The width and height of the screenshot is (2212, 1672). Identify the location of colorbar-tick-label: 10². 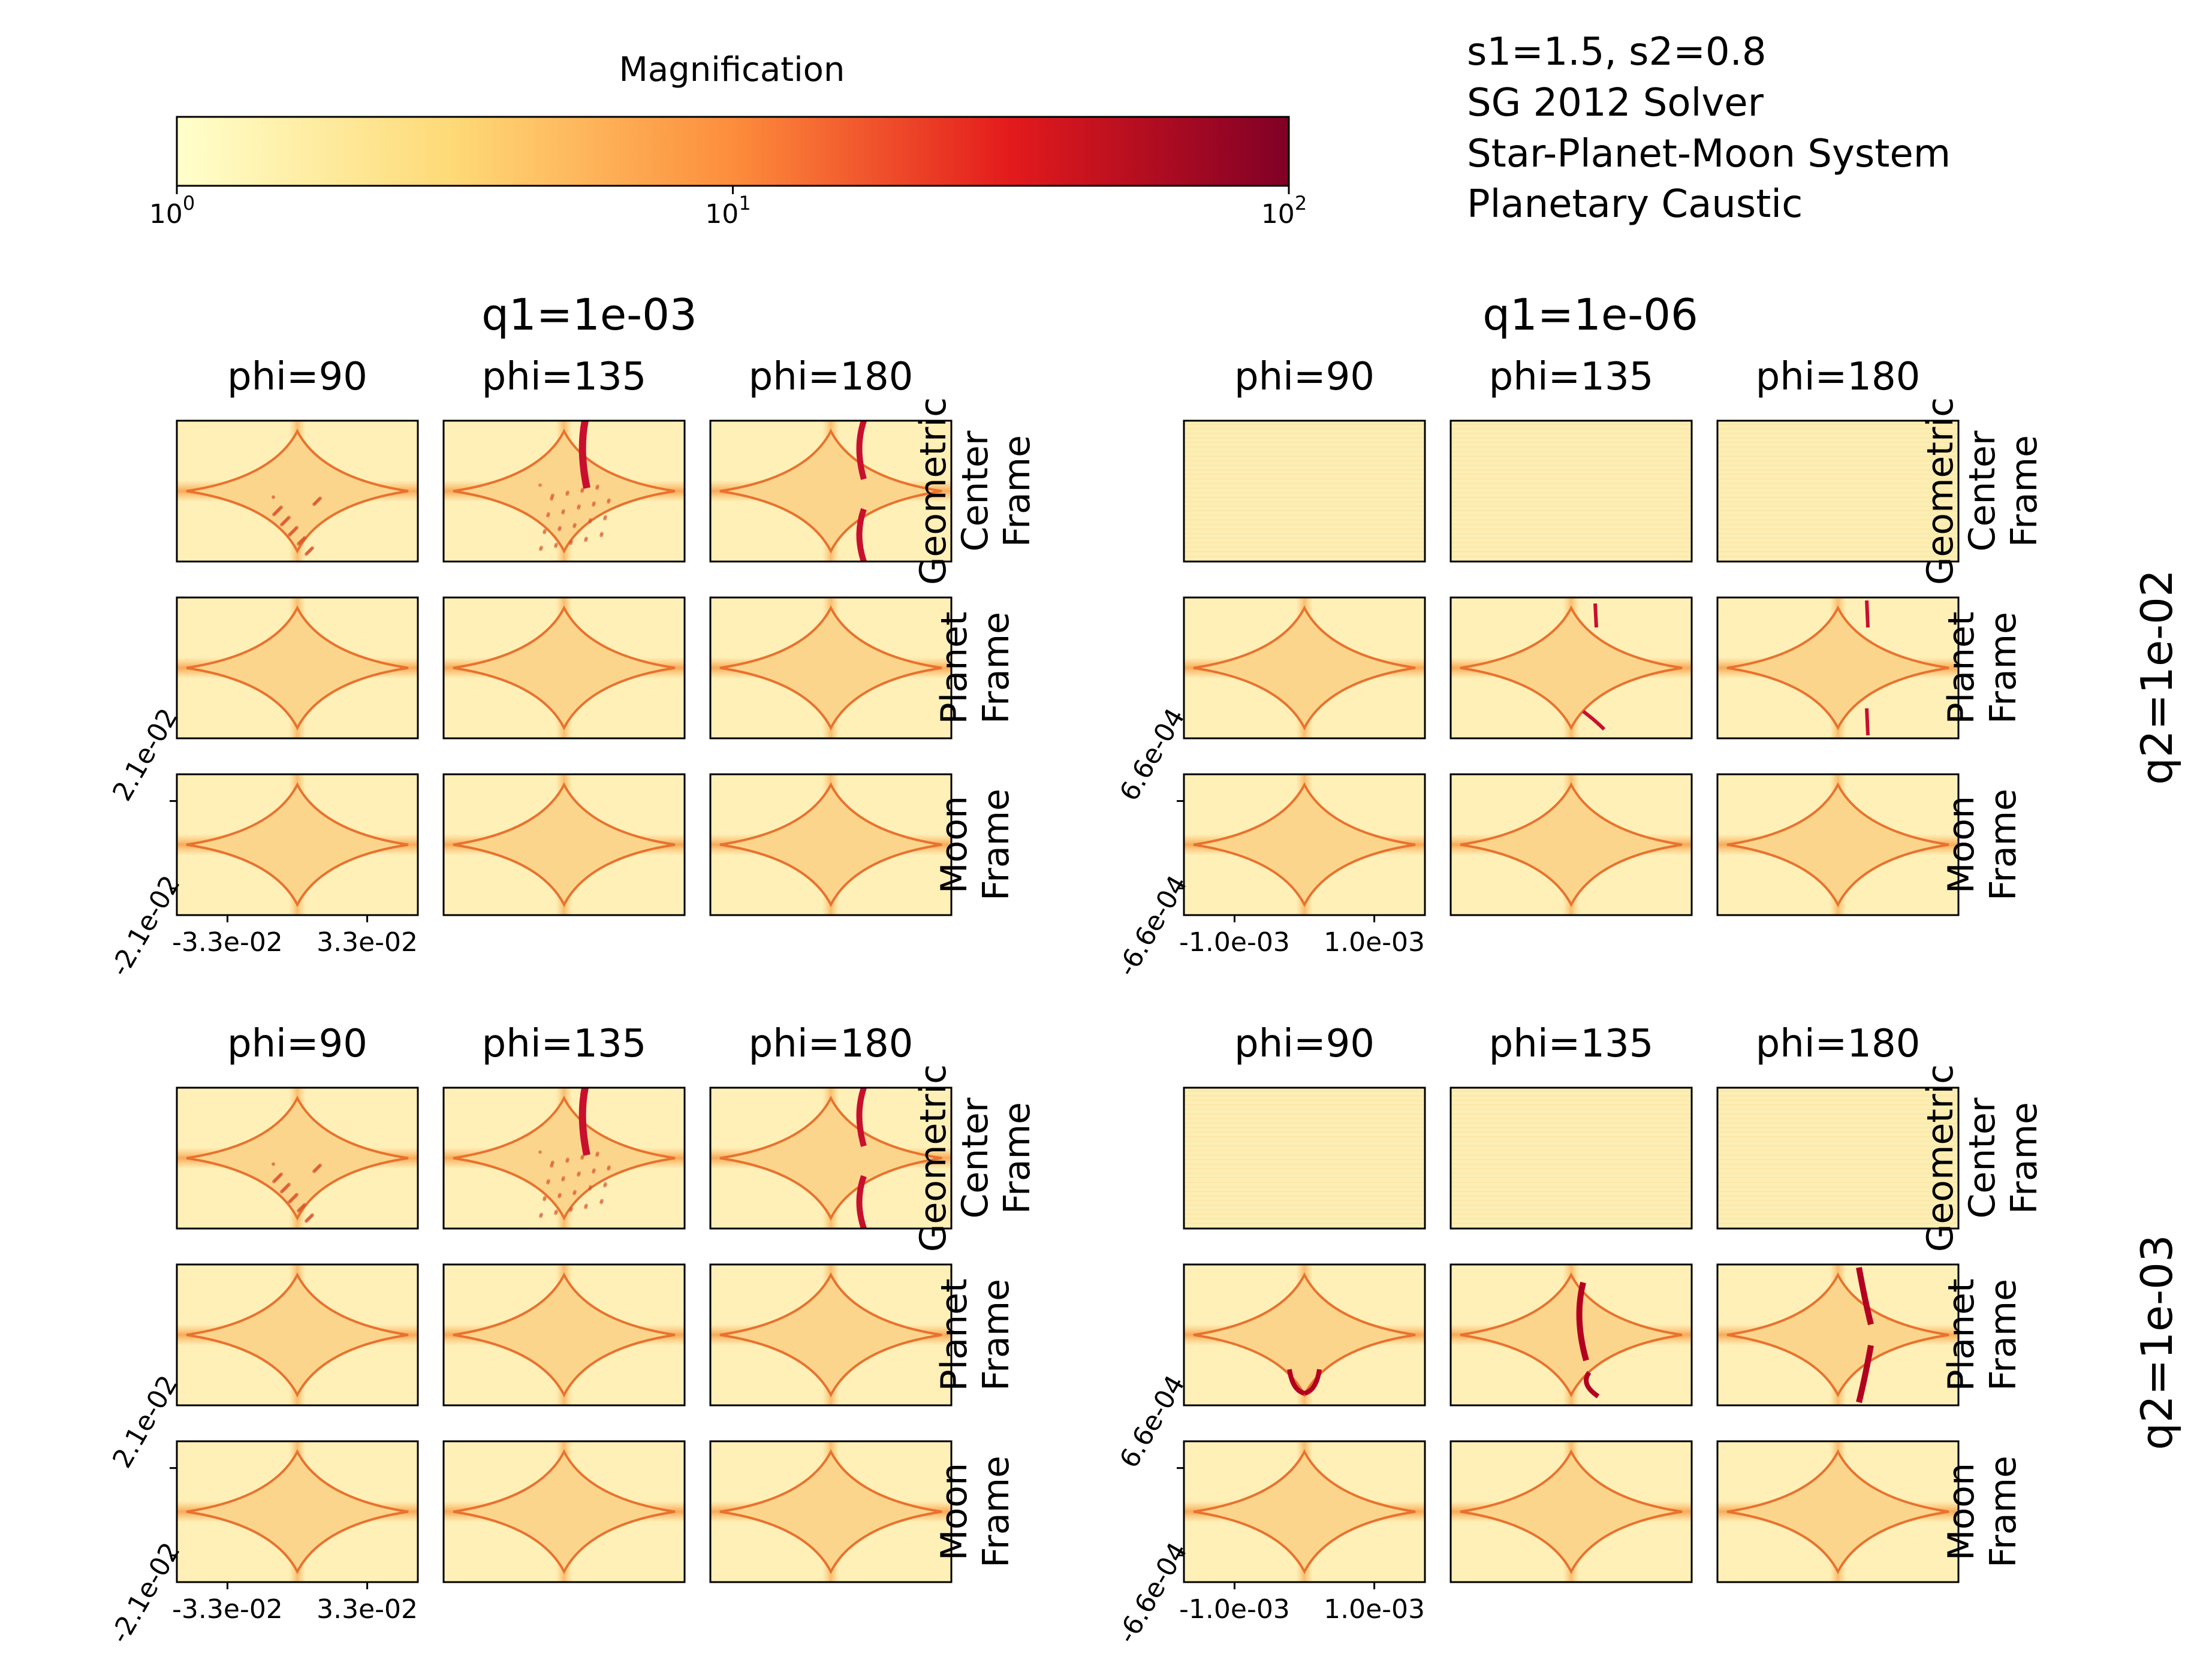
(1284, 211).